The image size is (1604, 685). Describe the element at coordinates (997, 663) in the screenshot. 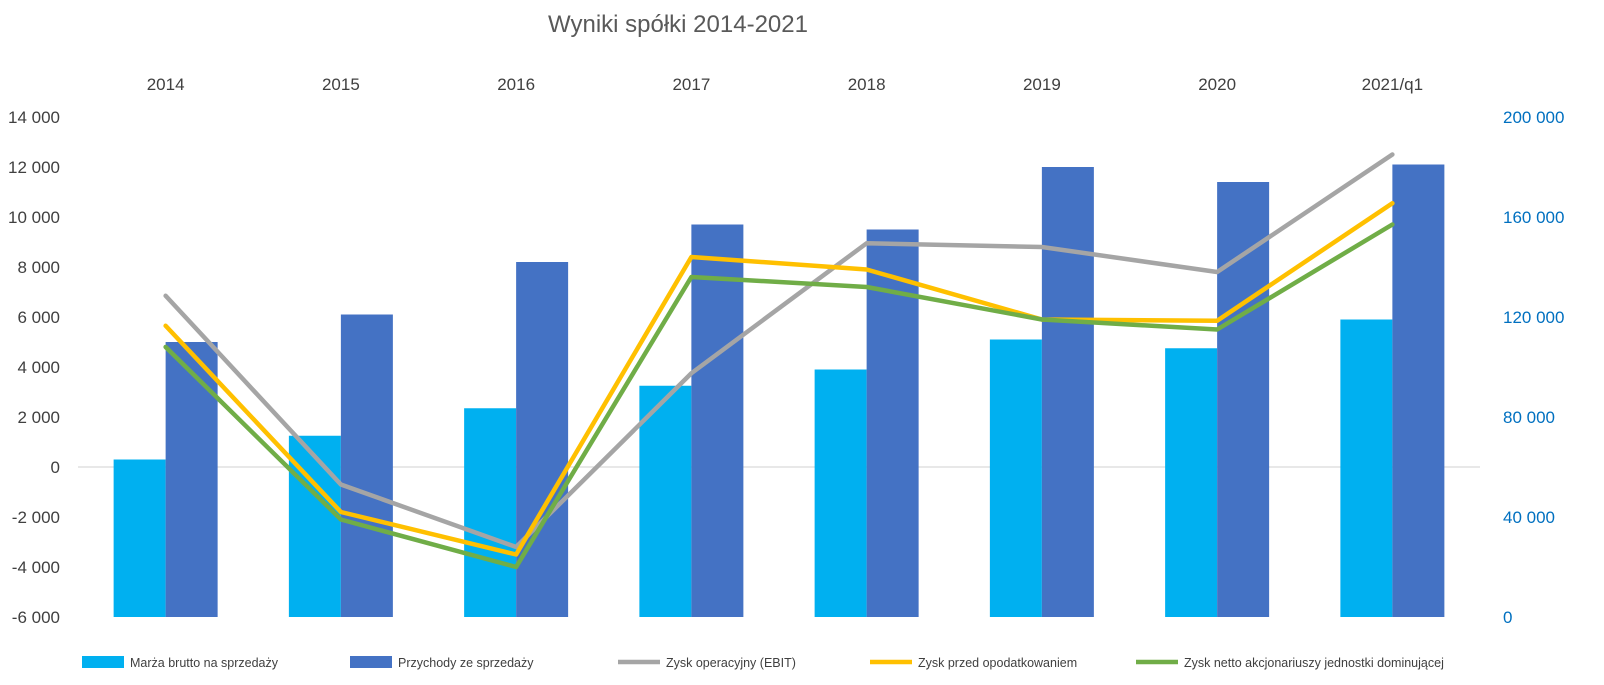

I see `legend-label: Zysk przed opodatkowaniem` at that location.